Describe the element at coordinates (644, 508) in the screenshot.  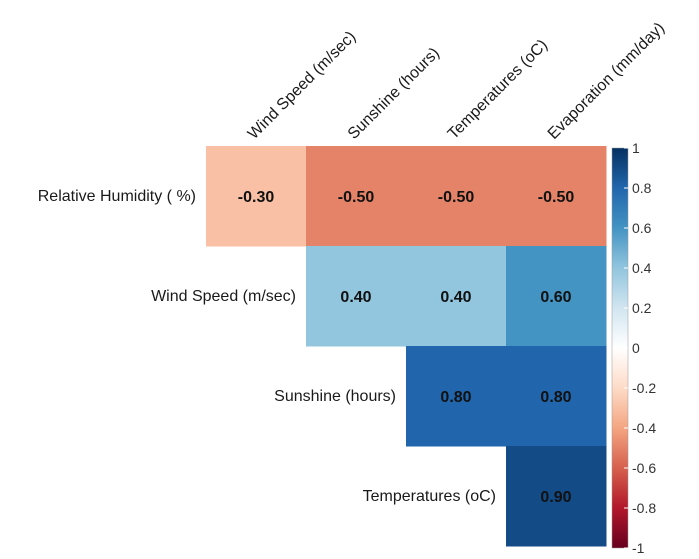
I see `colorbar-tick-label: -0.8` at that location.